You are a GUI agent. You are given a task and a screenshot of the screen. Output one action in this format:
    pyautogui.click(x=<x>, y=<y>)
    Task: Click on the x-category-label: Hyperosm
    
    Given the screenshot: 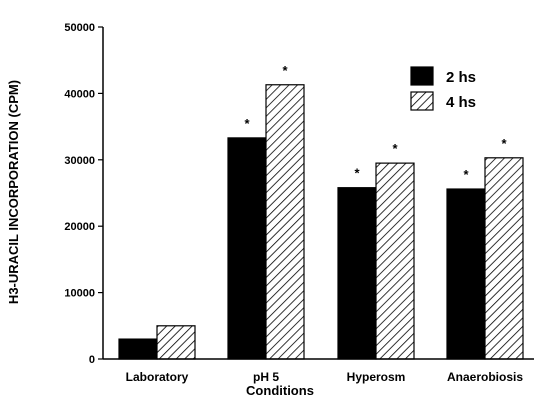 What is the action you would take?
    pyautogui.click(x=376, y=377)
    